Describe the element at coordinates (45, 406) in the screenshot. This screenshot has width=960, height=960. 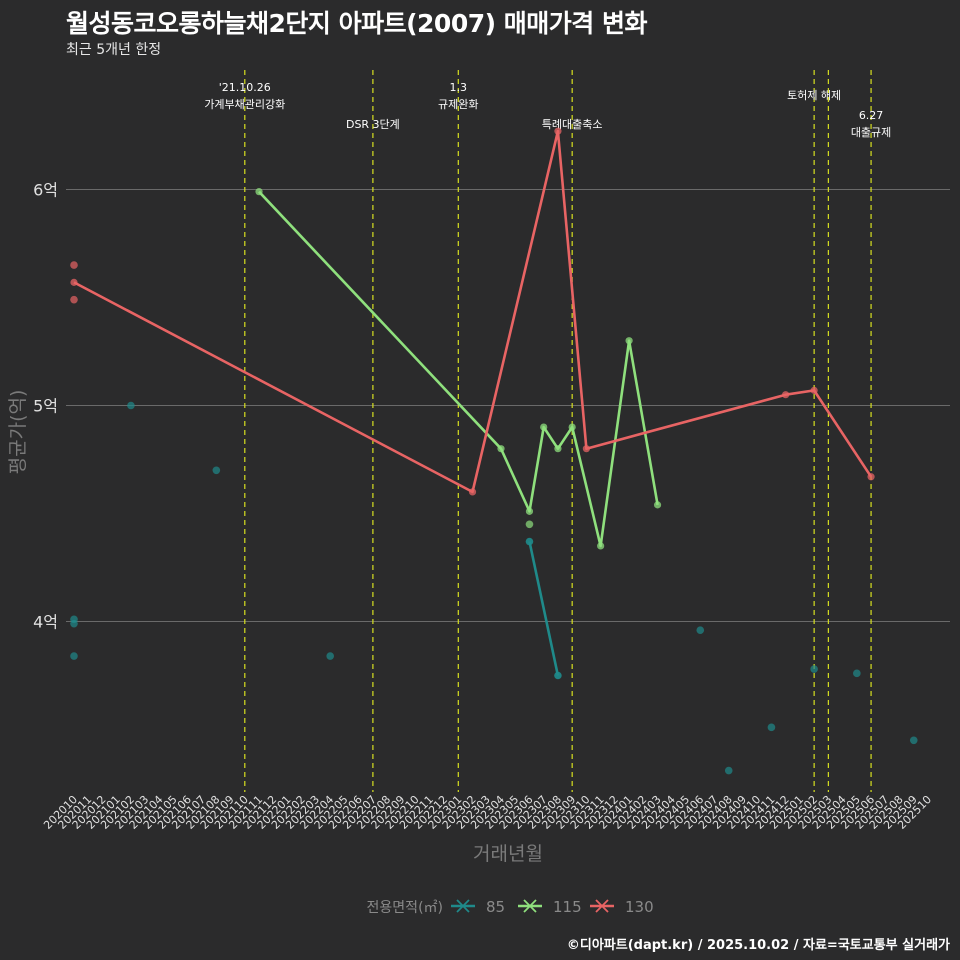
I see `y-tick-label: 5억` at that location.